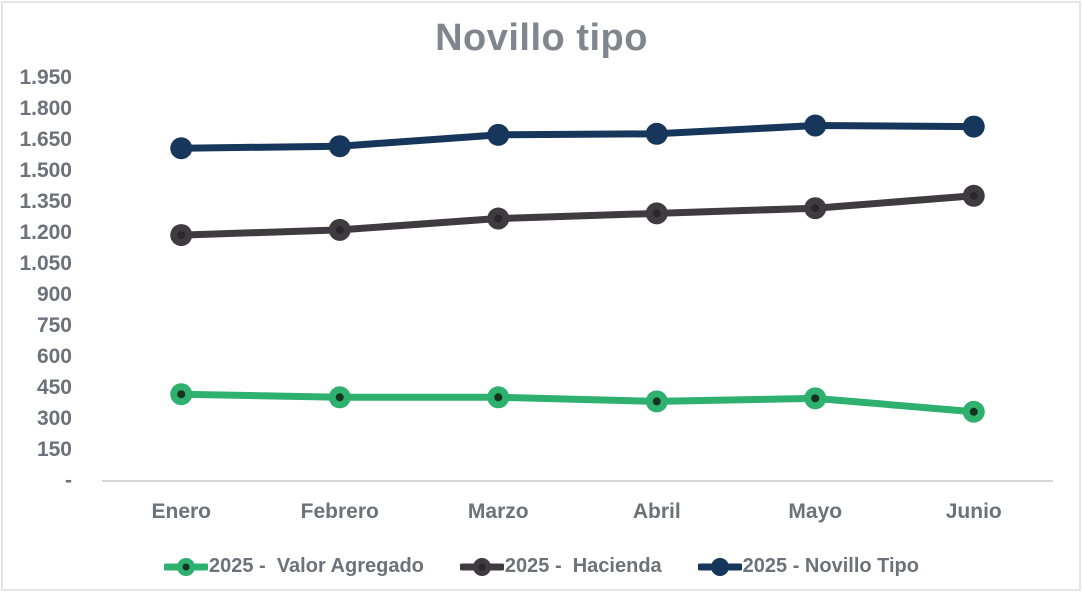 Image resolution: width=1083 pixels, height=597 pixels. I want to click on legend-item-0: 2025 - Valor Agregado, so click(294, 566).